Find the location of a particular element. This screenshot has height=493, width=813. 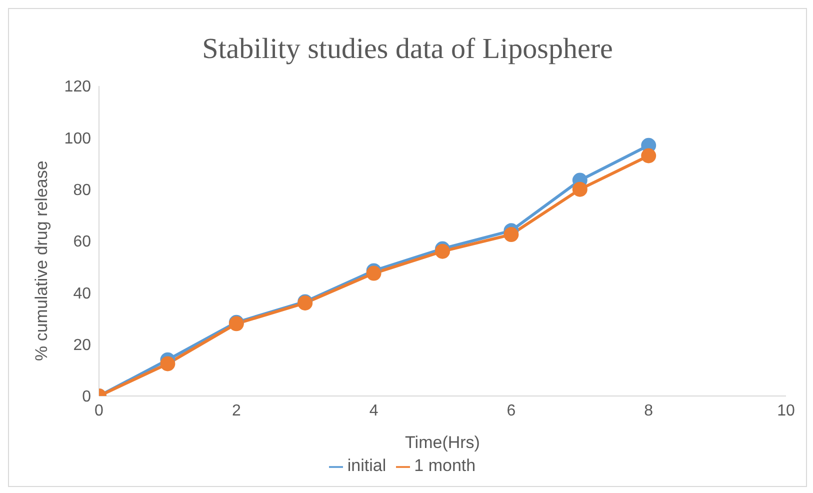

x-tick-label: 0 is located at coordinates (99, 411).